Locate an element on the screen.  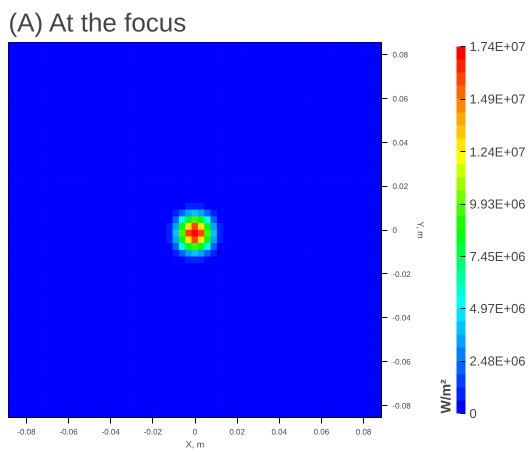
color-bar-label: 4.97E+06 is located at coordinates (498, 308).